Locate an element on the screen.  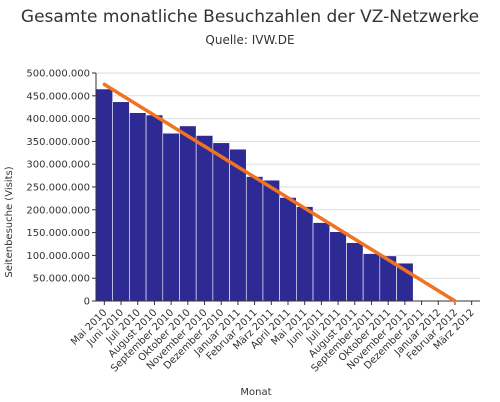
chart-subtitle: Quelle: IVW.DE is located at coordinates (249, 40).